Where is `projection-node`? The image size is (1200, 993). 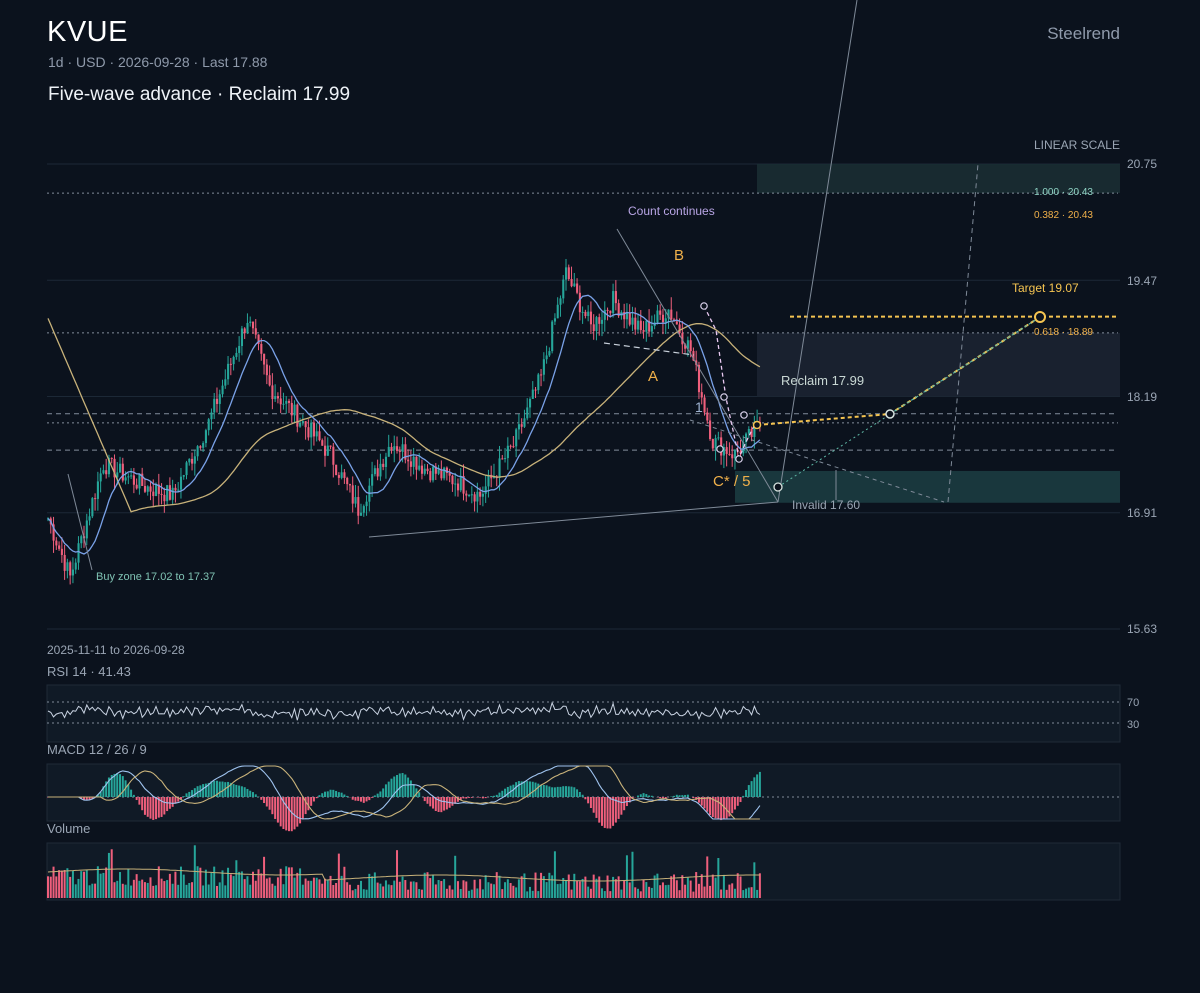 projection-node is located at coordinates (890, 414).